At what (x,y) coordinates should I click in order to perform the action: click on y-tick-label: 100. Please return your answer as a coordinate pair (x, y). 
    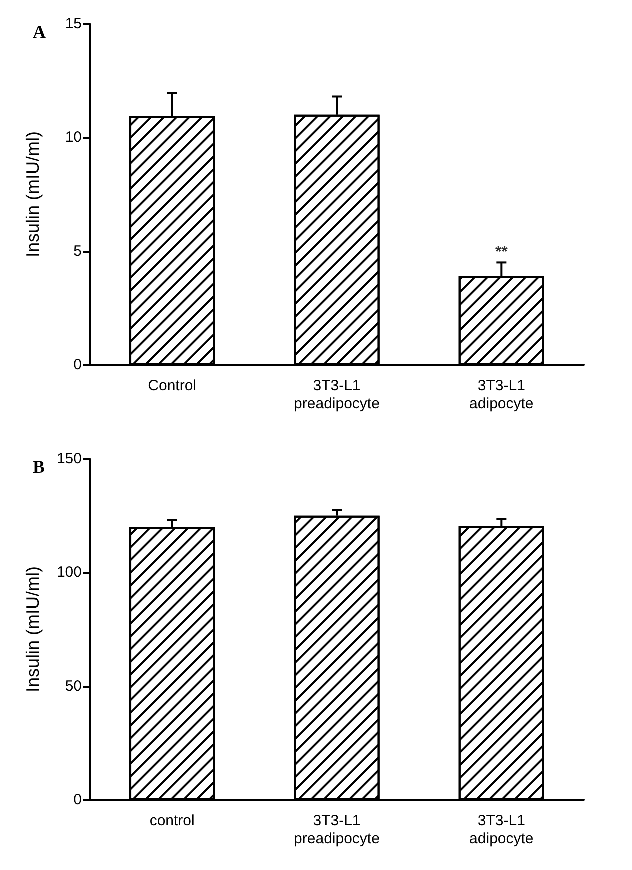
    Looking at the image, I should click on (69, 573).